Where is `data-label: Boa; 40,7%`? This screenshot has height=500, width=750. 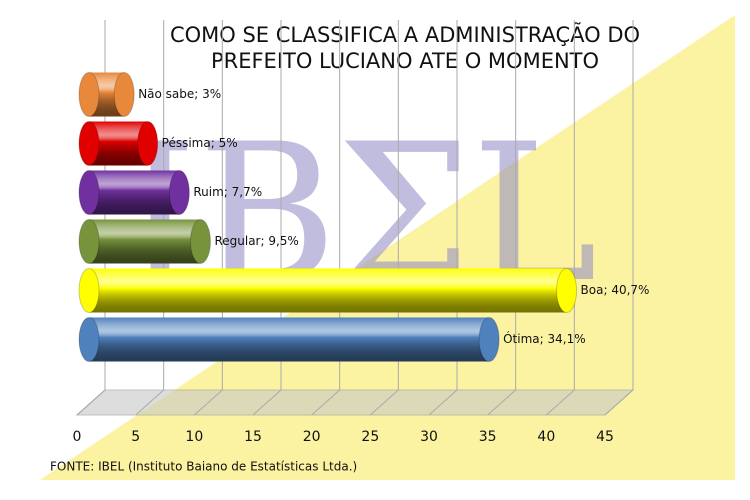 data-label: Boa; 40,7% is located at coordinates (615, 290).